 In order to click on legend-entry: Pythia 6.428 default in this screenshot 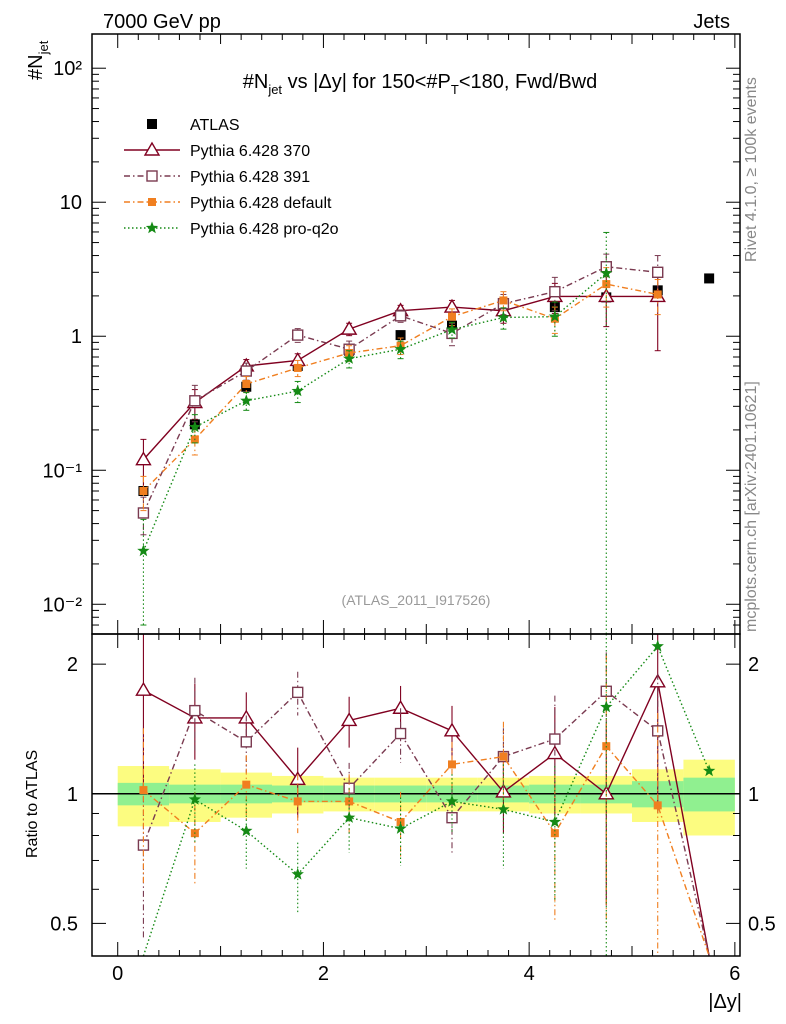, I will do `click(228, 203)`.